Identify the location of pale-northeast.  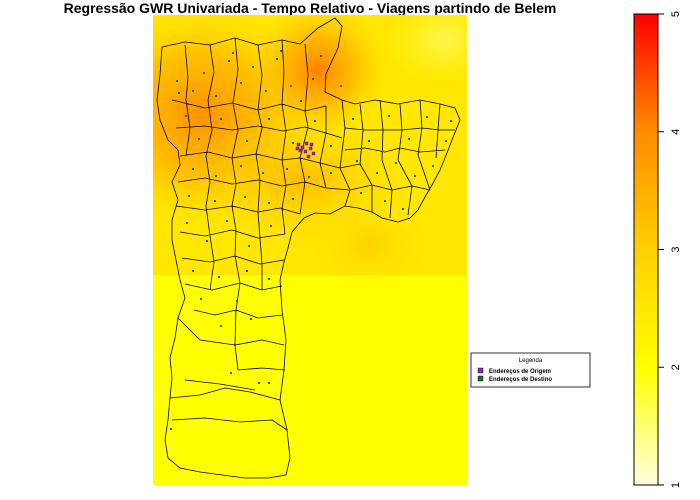
(426, 50).